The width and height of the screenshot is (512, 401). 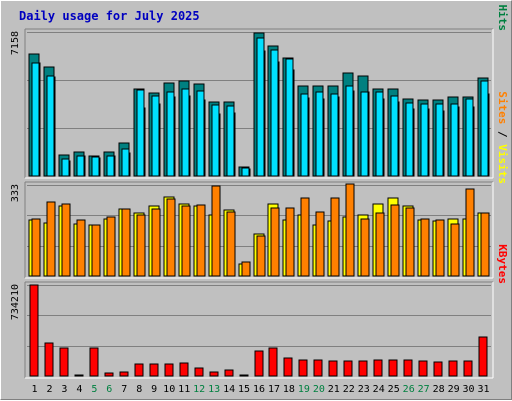 I want to click on day-label-2: 2, so click(x=49, y=389).